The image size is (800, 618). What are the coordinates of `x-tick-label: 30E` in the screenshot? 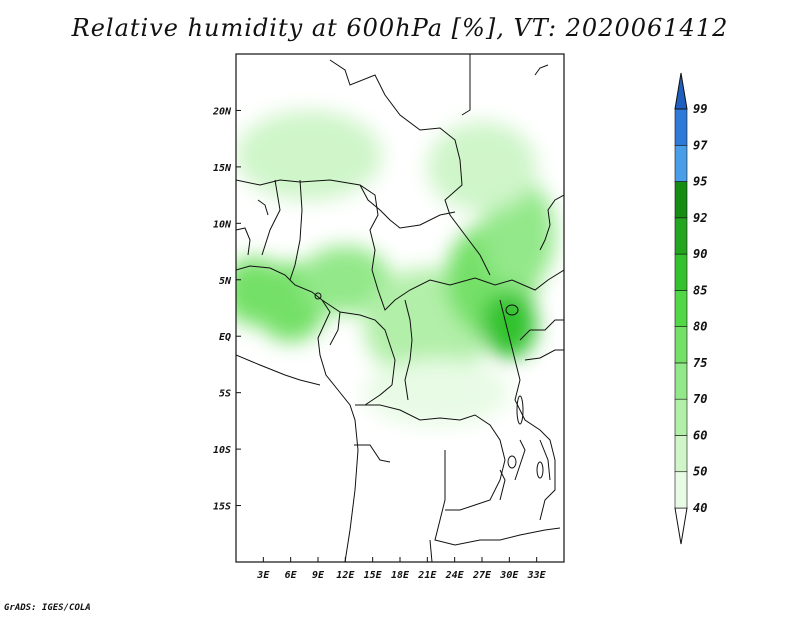 It's located at (509, 575).